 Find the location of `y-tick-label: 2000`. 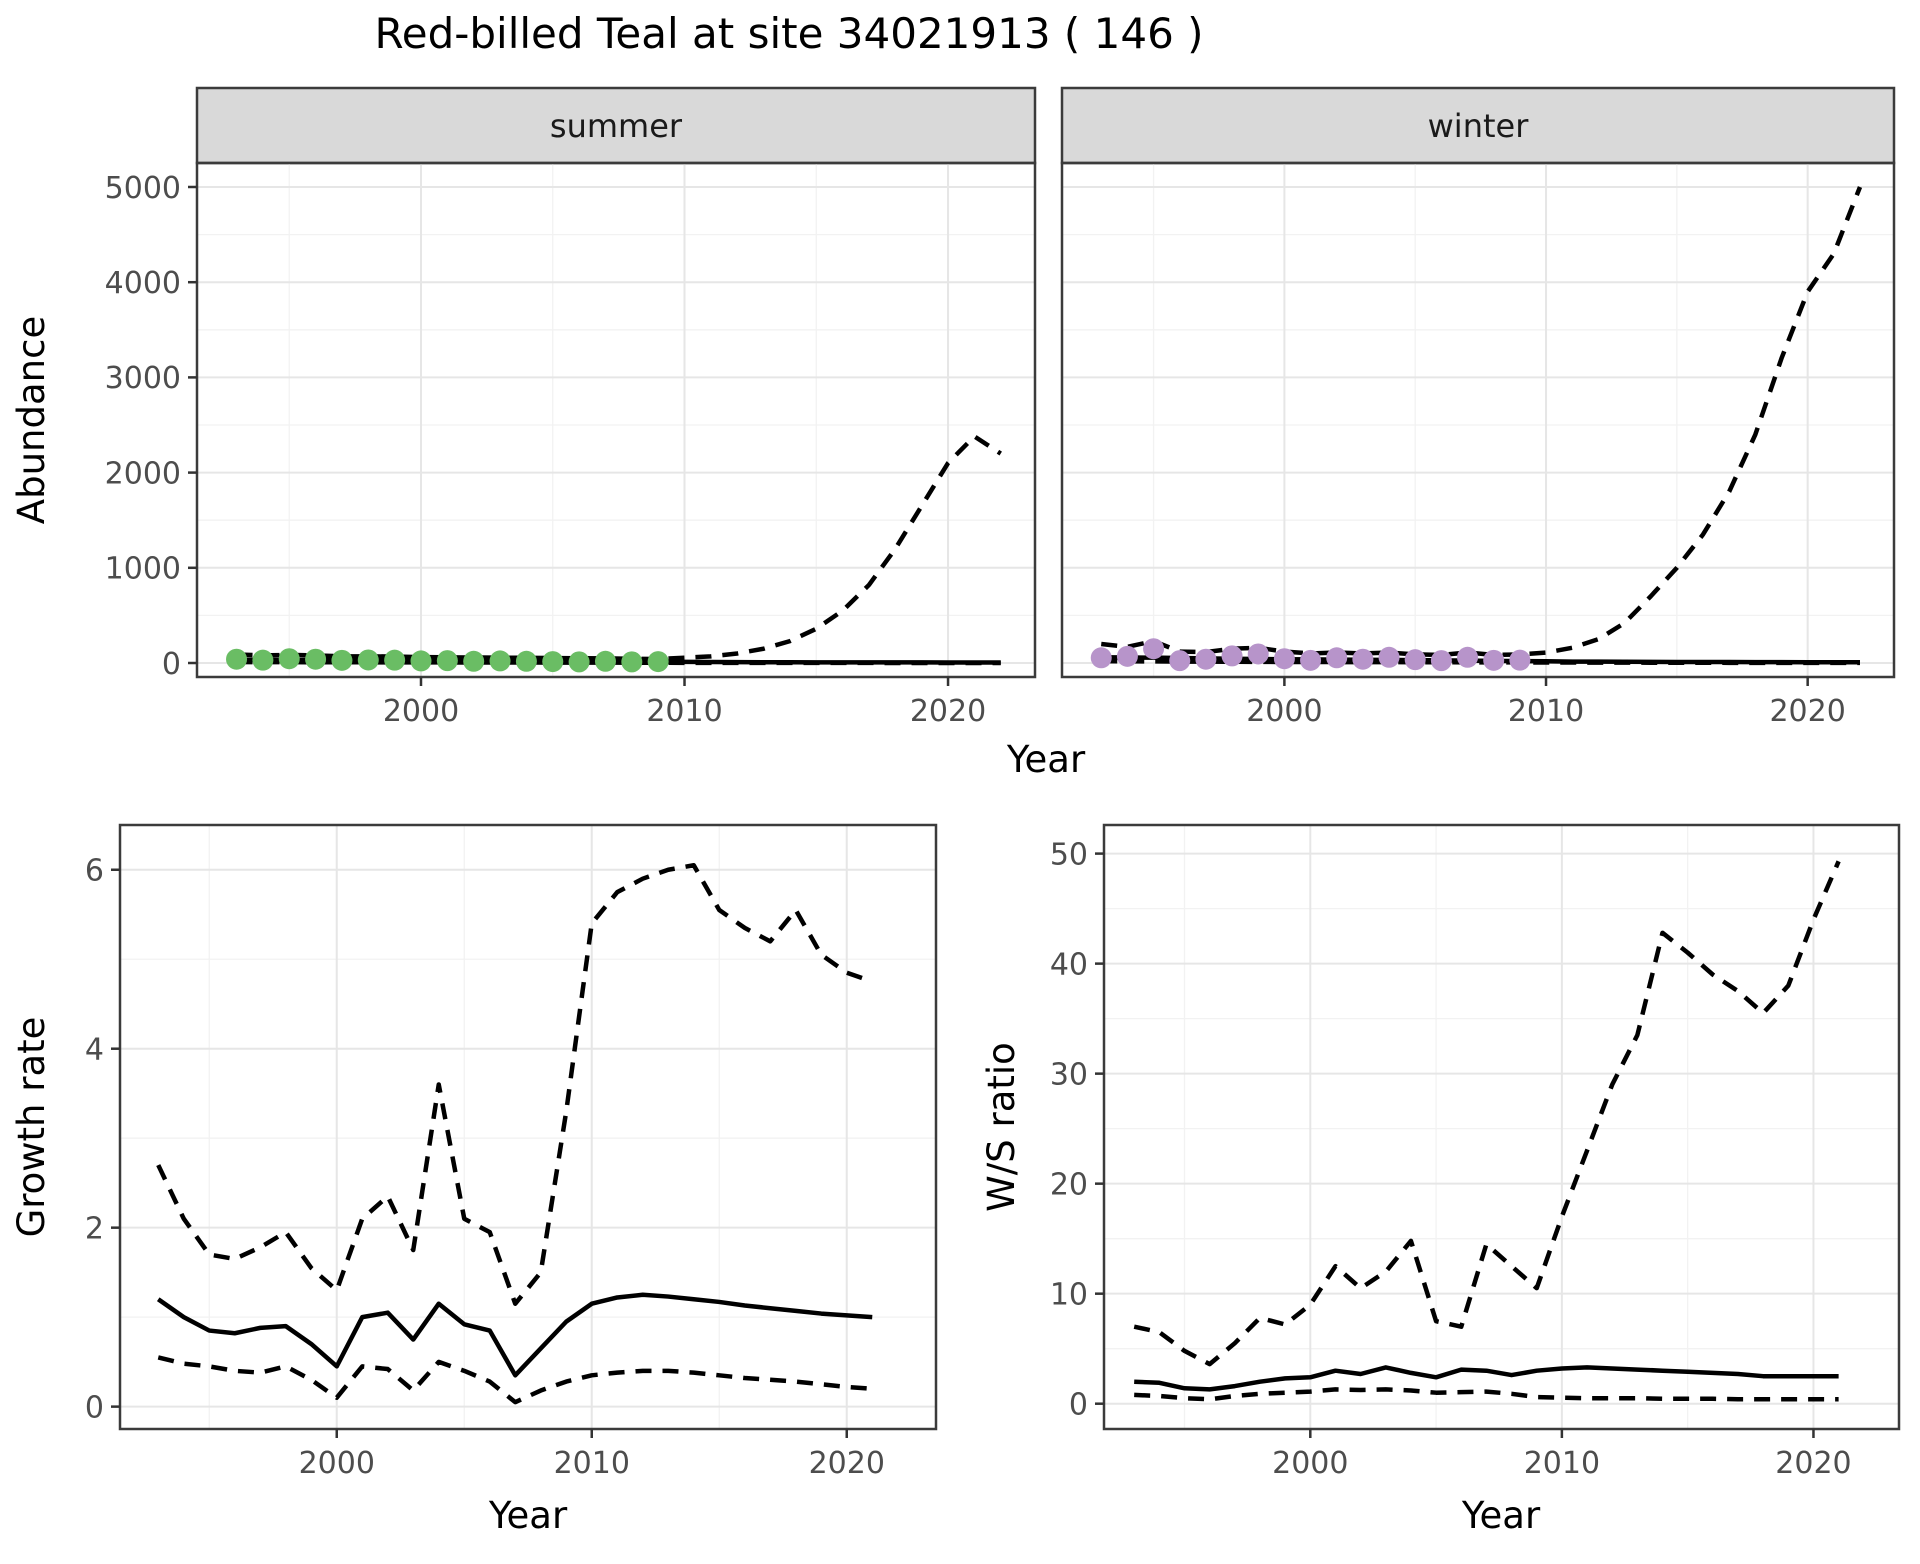

y-tick-label: 2000 is located at coordinates (143, 473).